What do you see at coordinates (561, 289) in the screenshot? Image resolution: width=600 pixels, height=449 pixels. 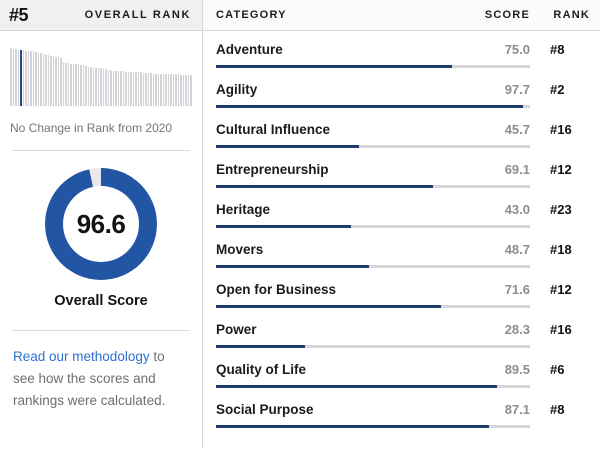 I see `rank-value: #12` at bounding box center [561, 289].